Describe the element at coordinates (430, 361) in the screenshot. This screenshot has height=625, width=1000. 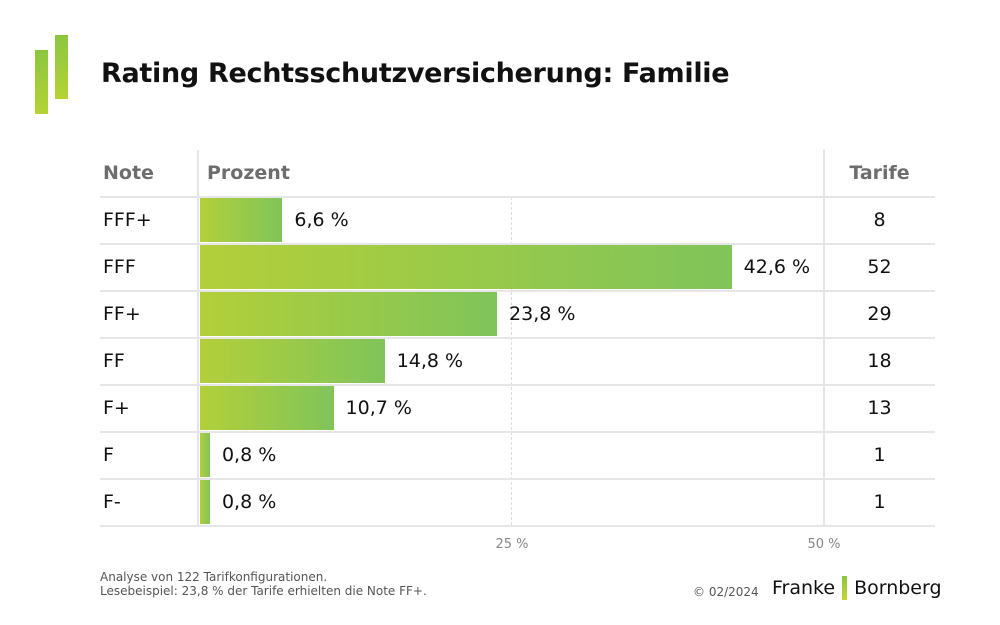
I see `bar-value-label: 14,8 %` at that location.